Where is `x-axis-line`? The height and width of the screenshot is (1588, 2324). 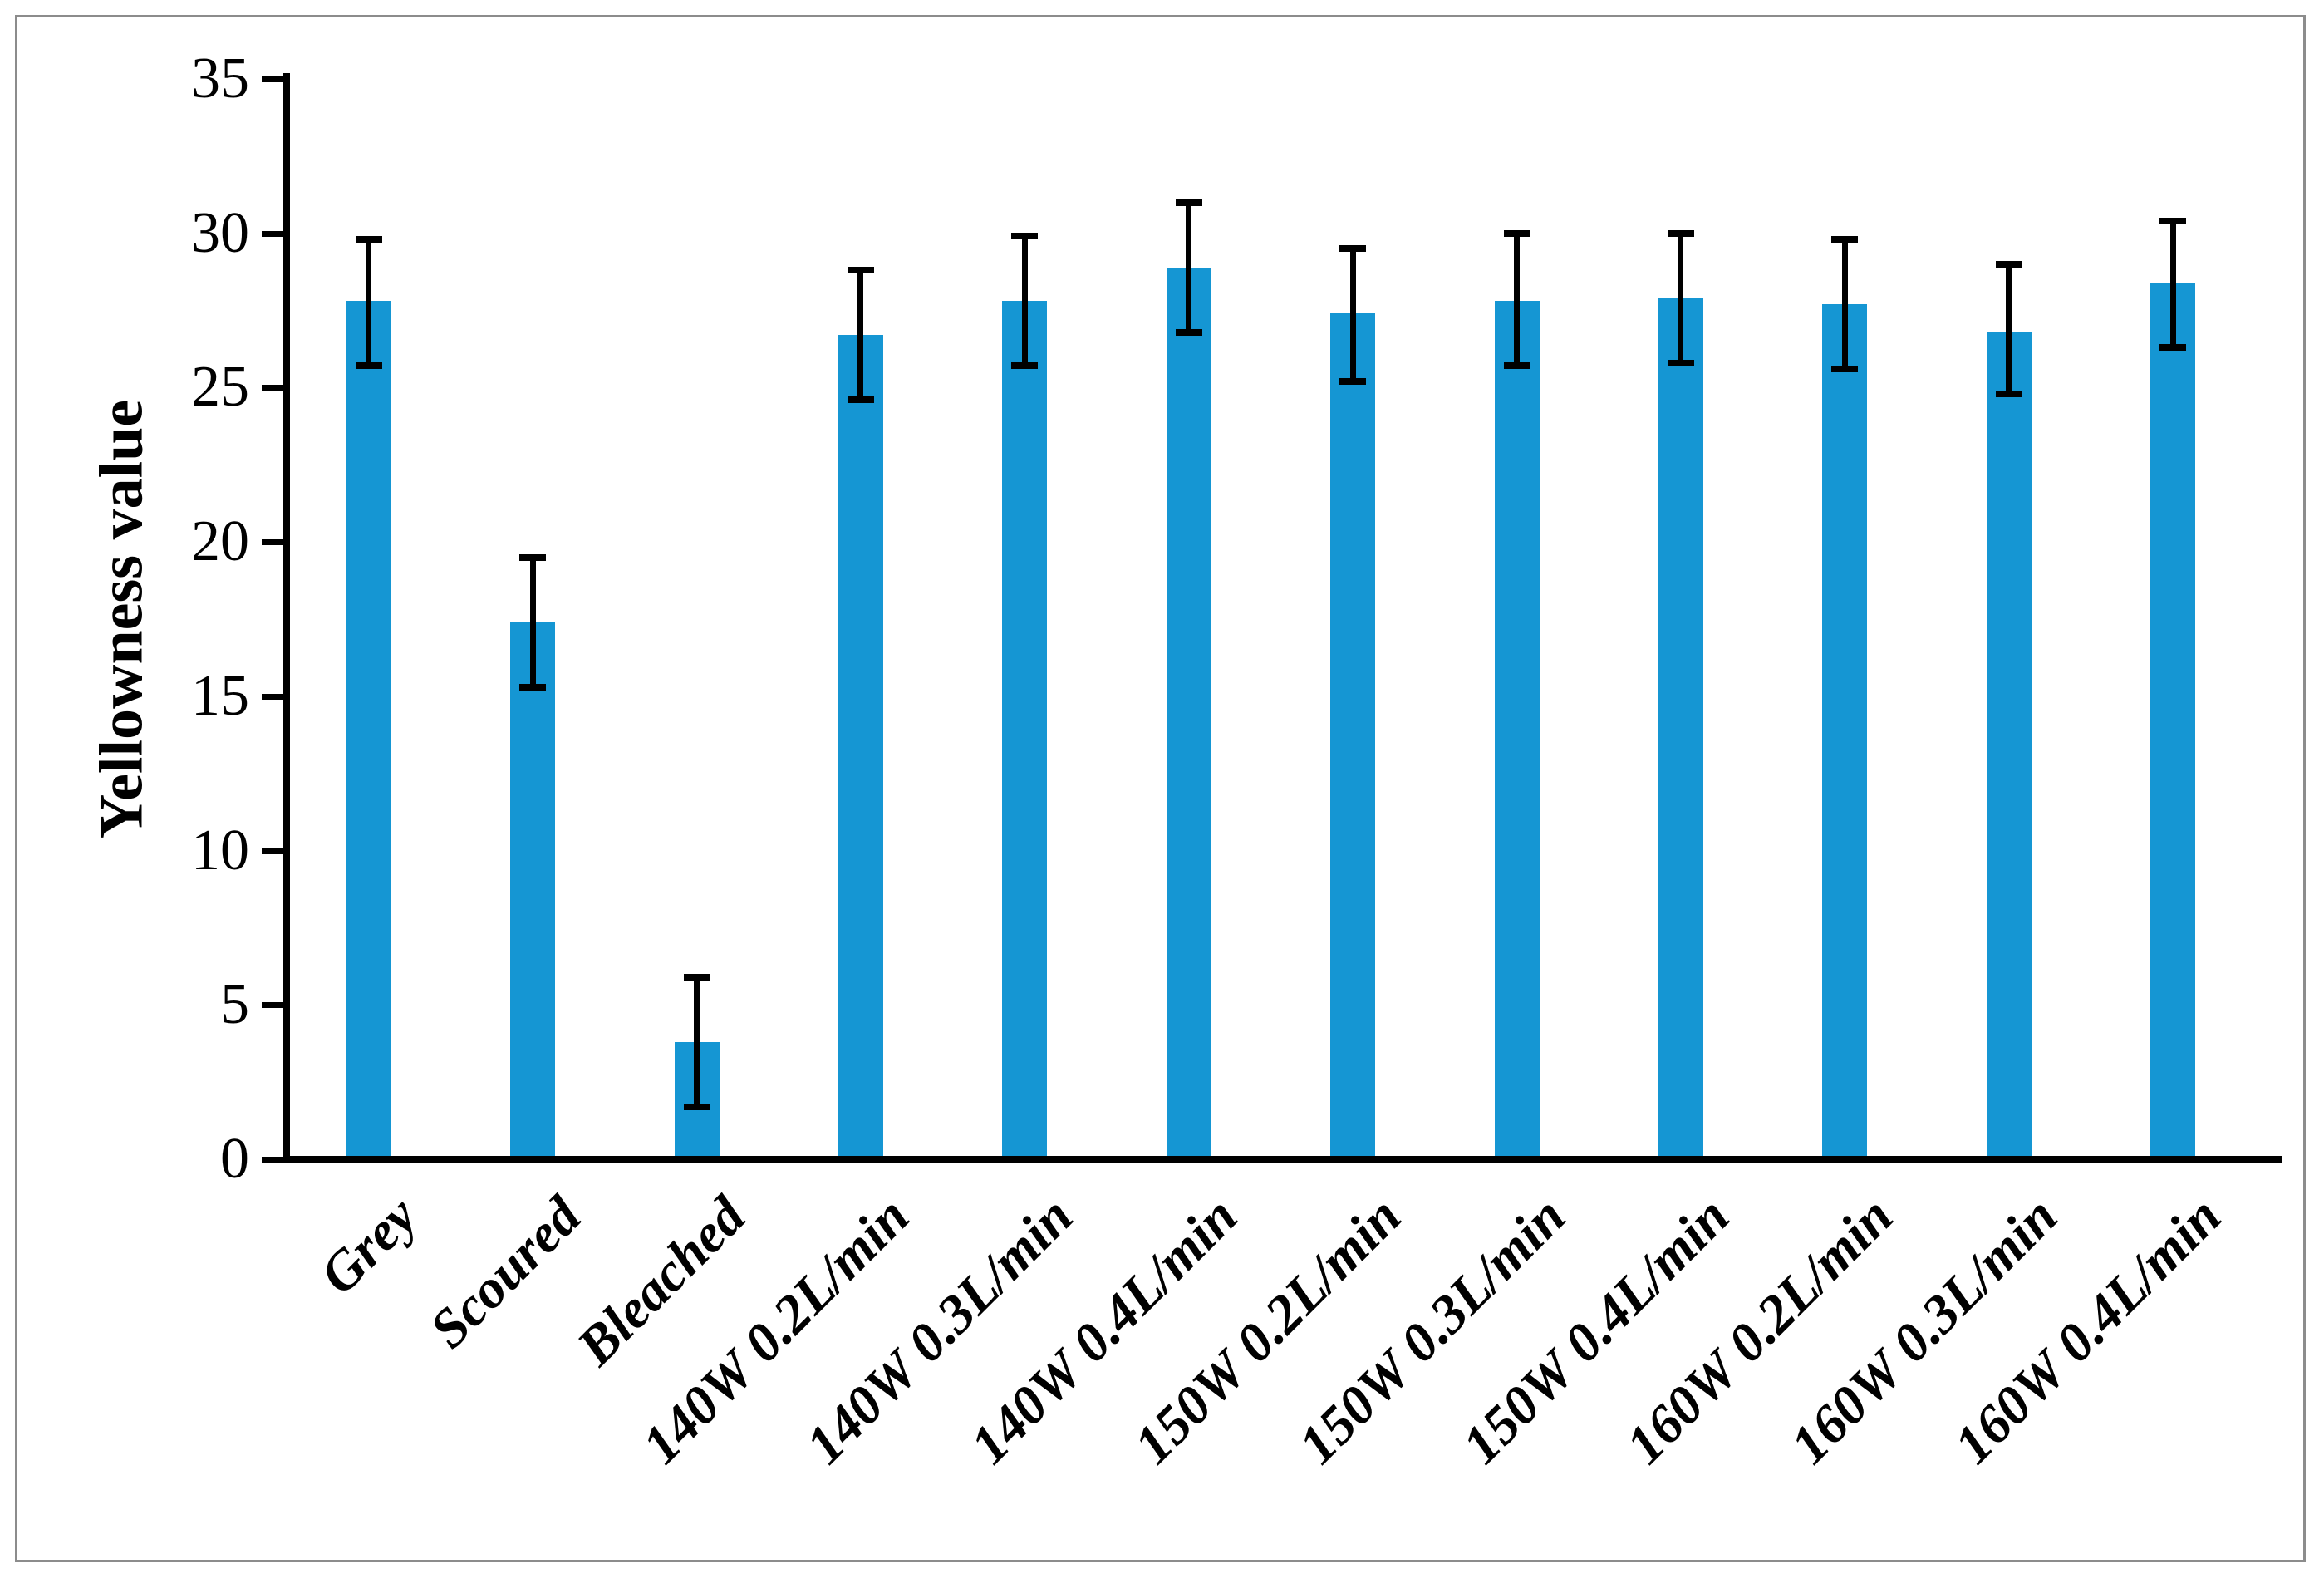
x-axis-line is located at coordinates (1282, 1159).